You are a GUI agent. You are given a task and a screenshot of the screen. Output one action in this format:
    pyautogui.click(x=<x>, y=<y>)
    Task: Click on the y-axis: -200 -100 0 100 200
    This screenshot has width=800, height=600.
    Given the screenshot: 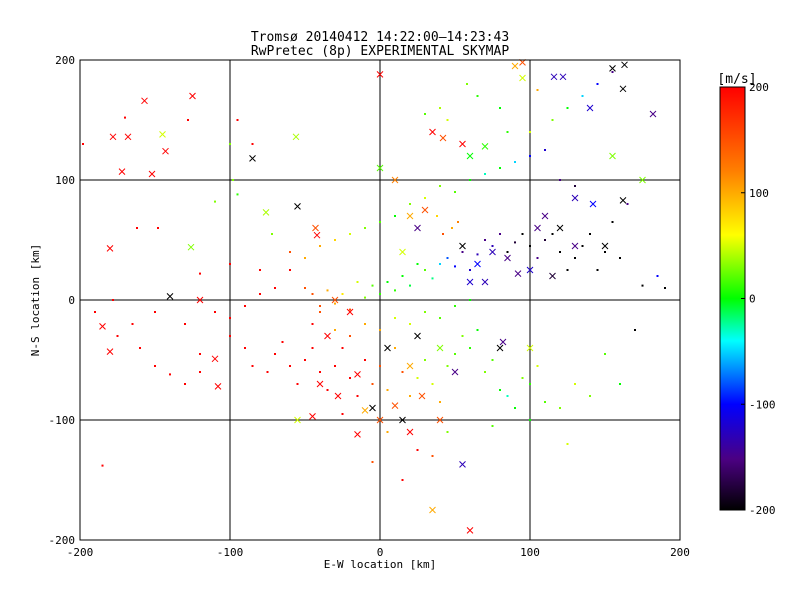 What is the action you would take?
    pyautogui.click(x=62, y=300)
    